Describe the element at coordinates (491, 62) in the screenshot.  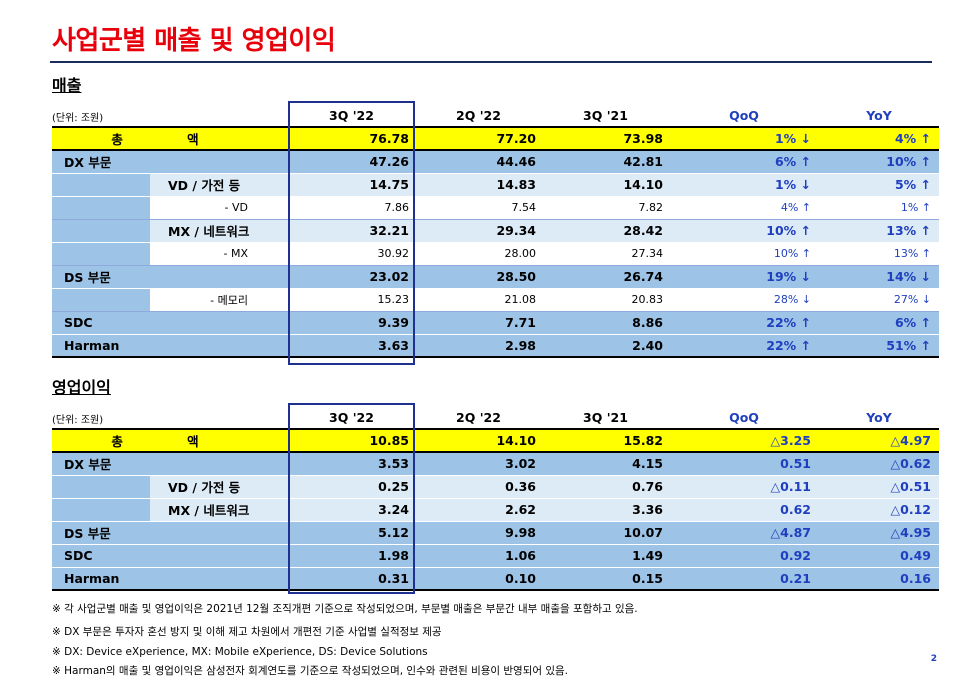
I see `title-divider` at that location.